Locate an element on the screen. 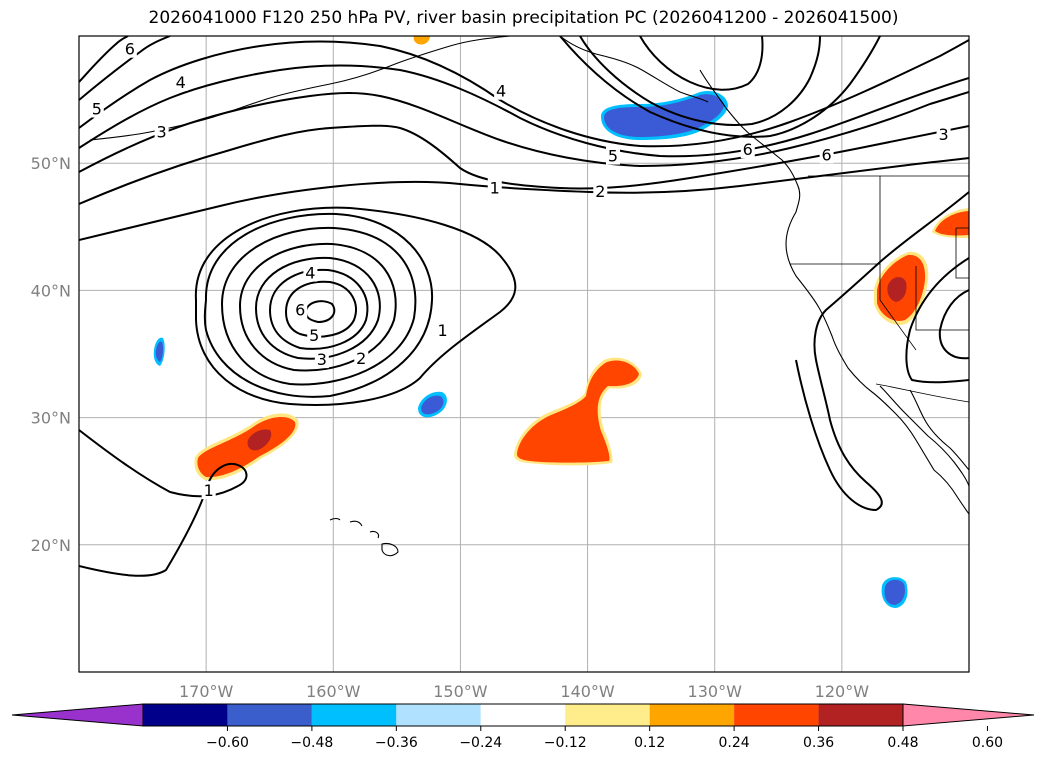  lat-tick-label: 50°N is located at coordinates (51, 163).